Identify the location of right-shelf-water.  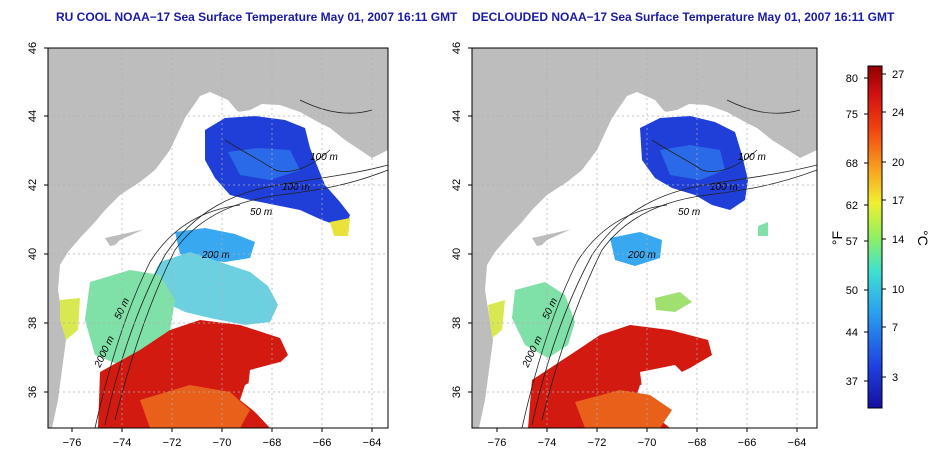
(636, 249).